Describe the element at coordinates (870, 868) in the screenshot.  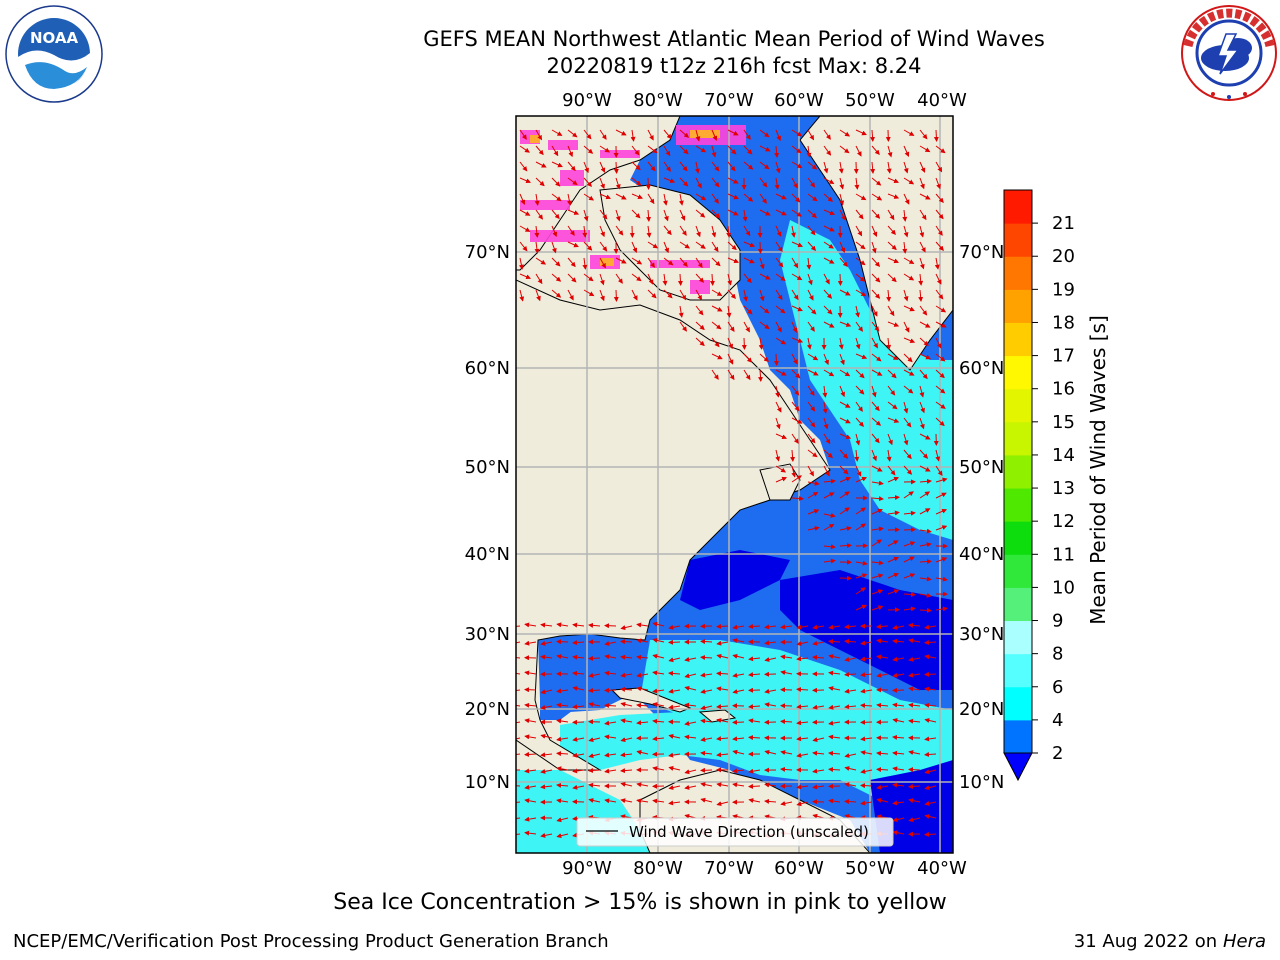
I see `lon-label: 50°W` at that location.